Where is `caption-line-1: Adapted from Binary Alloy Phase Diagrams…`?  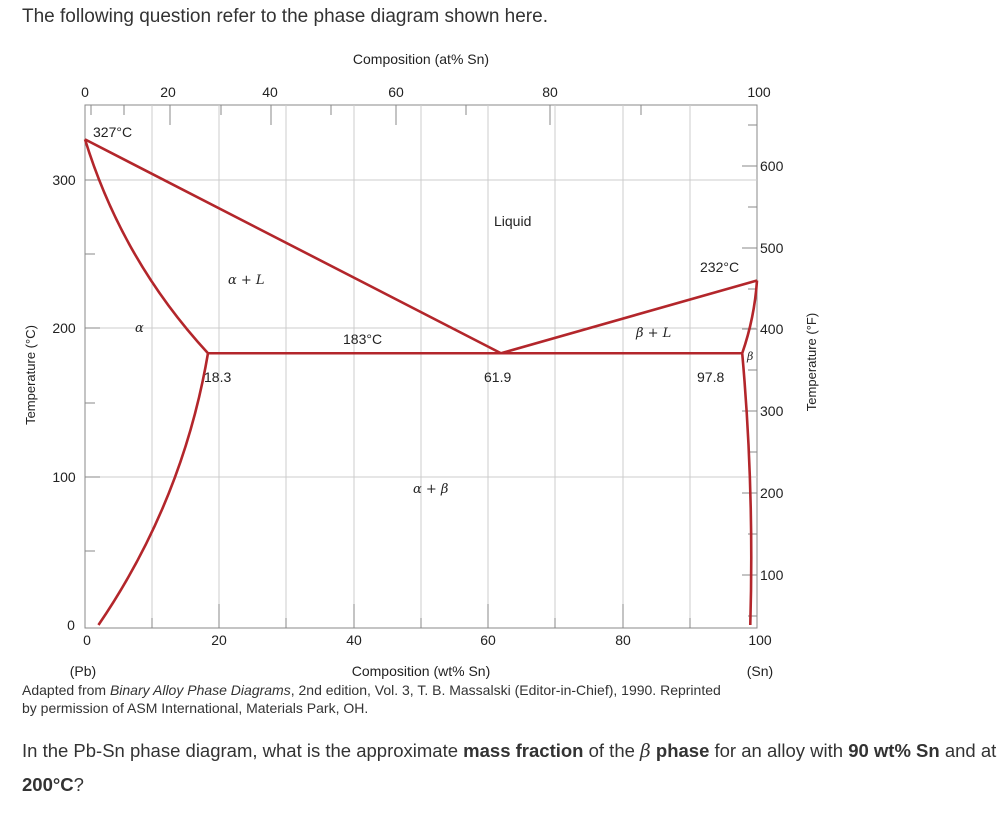 caption-line-1: Adapted from Binary Alloy Phase Diagrams… is located at coordinates (371, 690).